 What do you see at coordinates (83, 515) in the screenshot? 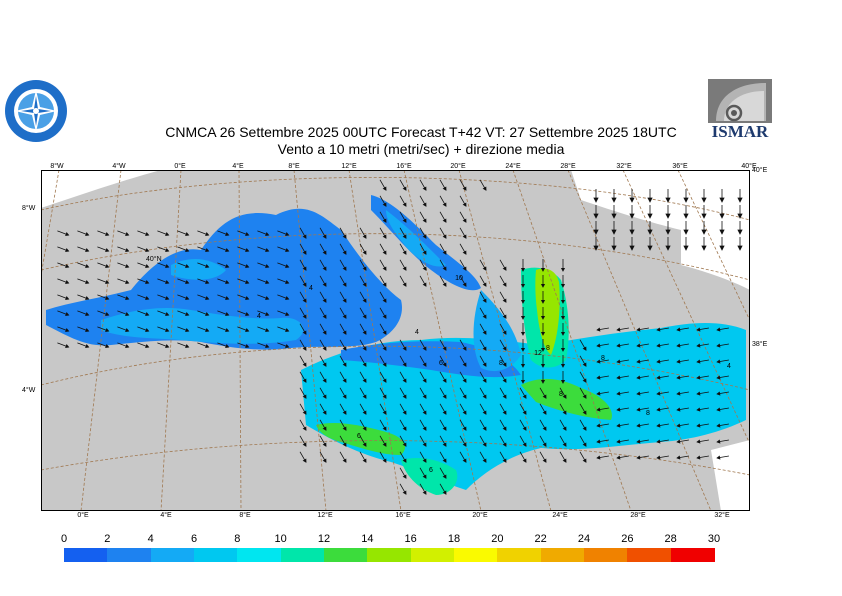
I see `lon-label-bottom: 0°E` at bounding box center [83, 515].